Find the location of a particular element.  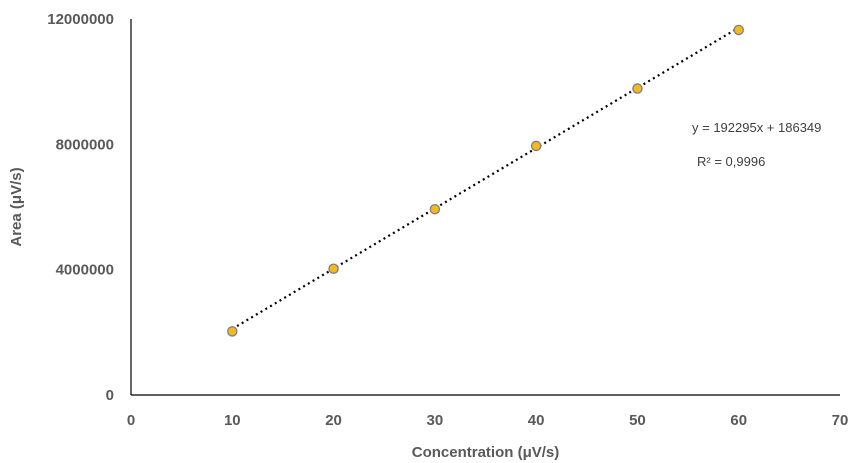

y-tick-label: 12000000 is located at coordinates (80, 19).